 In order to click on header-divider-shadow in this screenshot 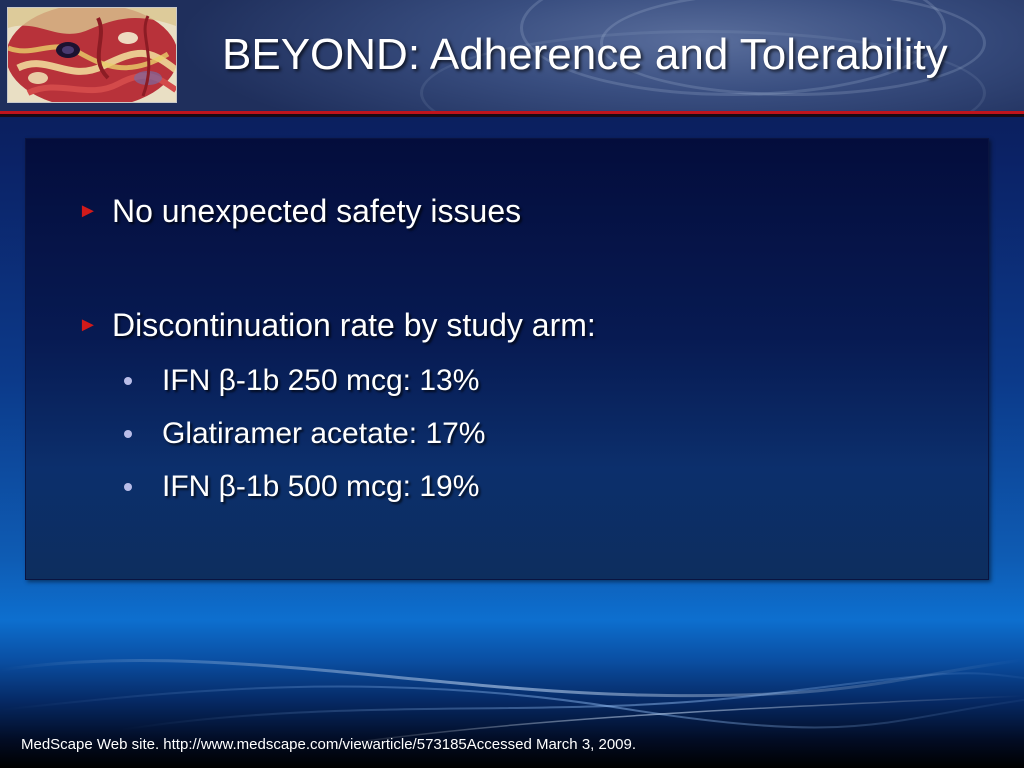, I will do `click(512, 115)`.